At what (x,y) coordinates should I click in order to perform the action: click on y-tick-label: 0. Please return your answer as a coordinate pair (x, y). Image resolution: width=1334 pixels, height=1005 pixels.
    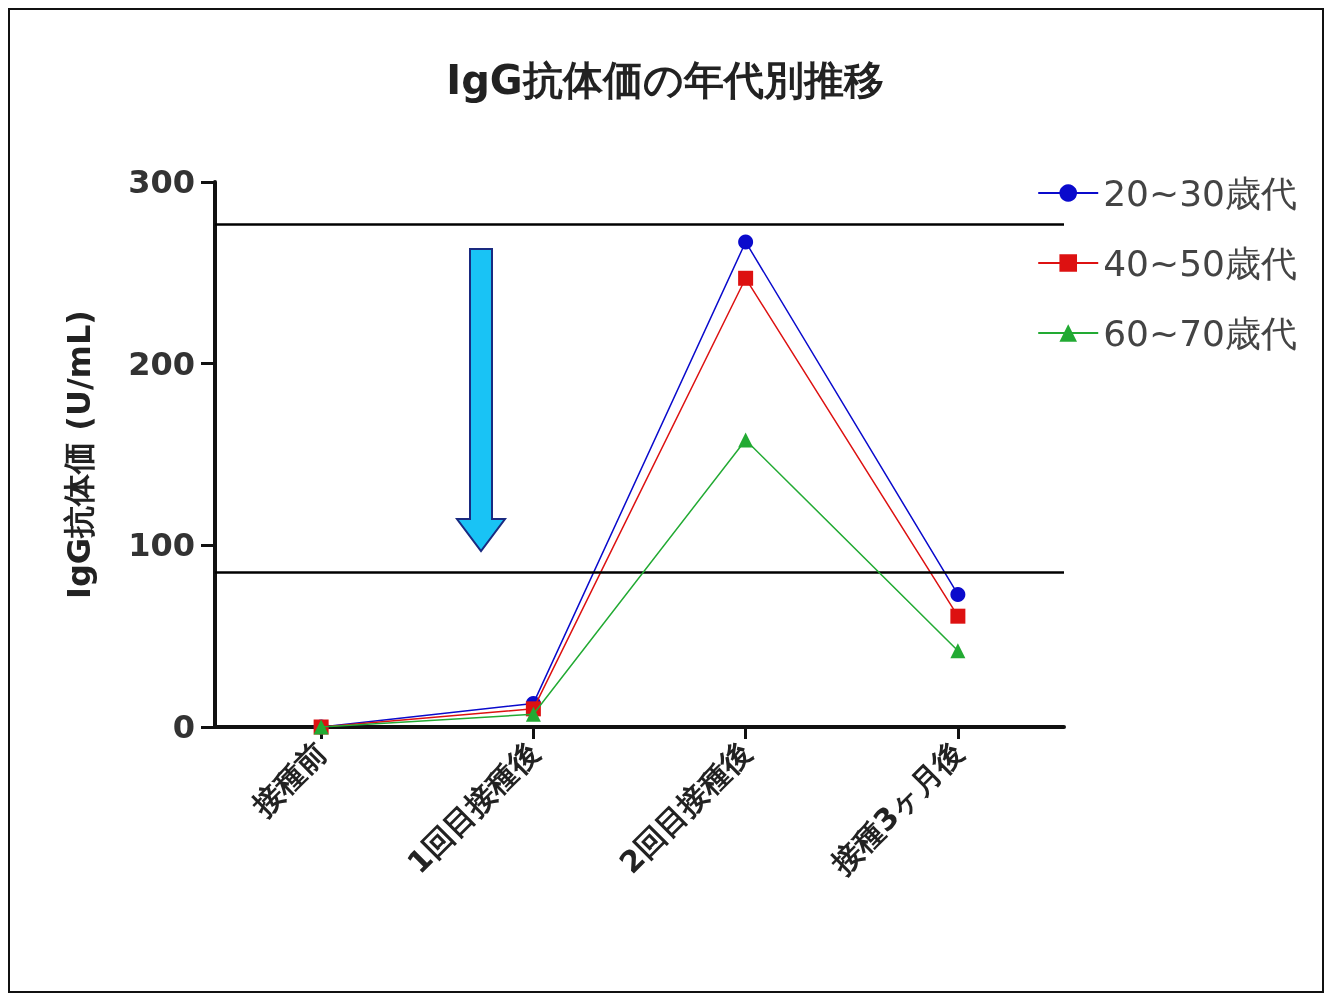
    Looking at the image, I should click on (183, 727).